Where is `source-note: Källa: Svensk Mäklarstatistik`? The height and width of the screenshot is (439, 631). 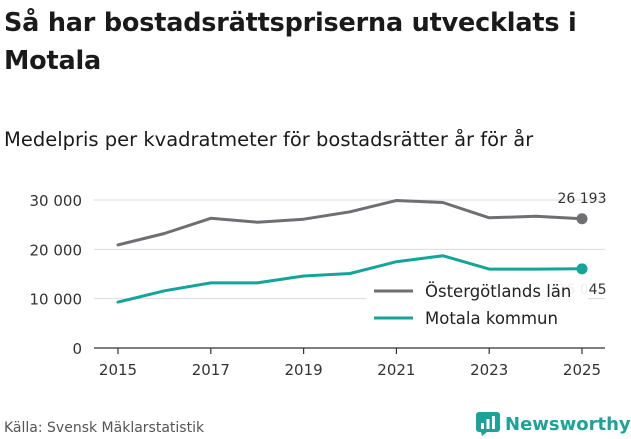
source-note: Källa: Svensk Mäklarstatistik is located at coordinates (104, 428).